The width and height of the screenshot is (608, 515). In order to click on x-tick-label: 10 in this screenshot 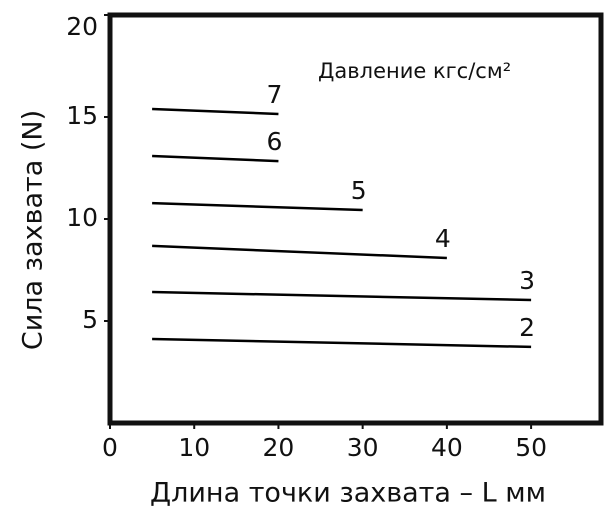, I will do `click(194, 447)`.